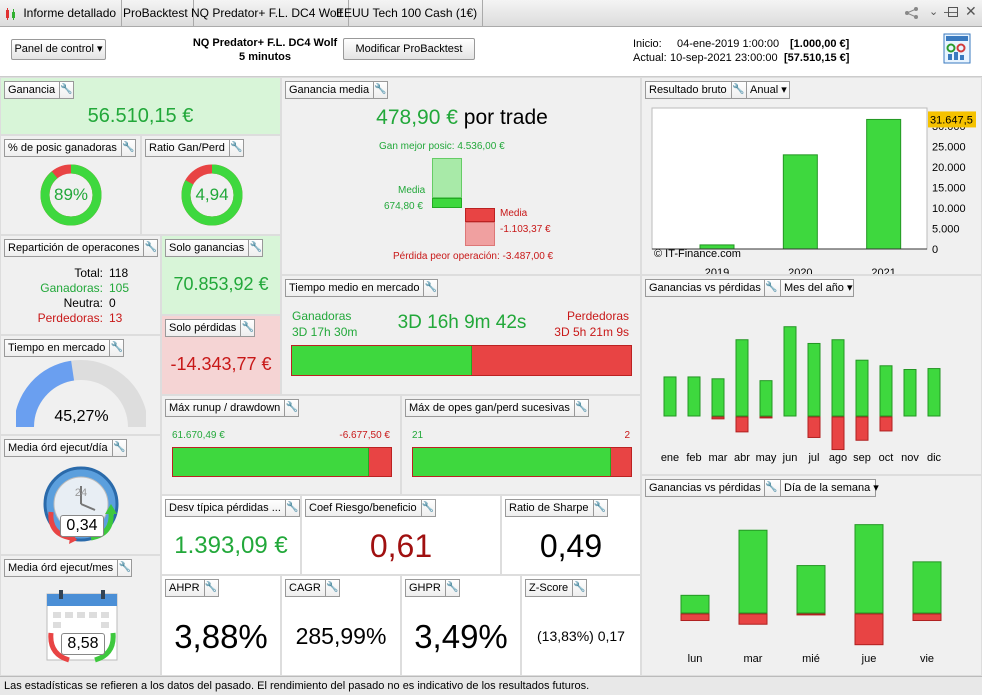 This screenshot has width=982, height=696. I want to click on chevron-down-icon: ⌄, so click(934, 12).